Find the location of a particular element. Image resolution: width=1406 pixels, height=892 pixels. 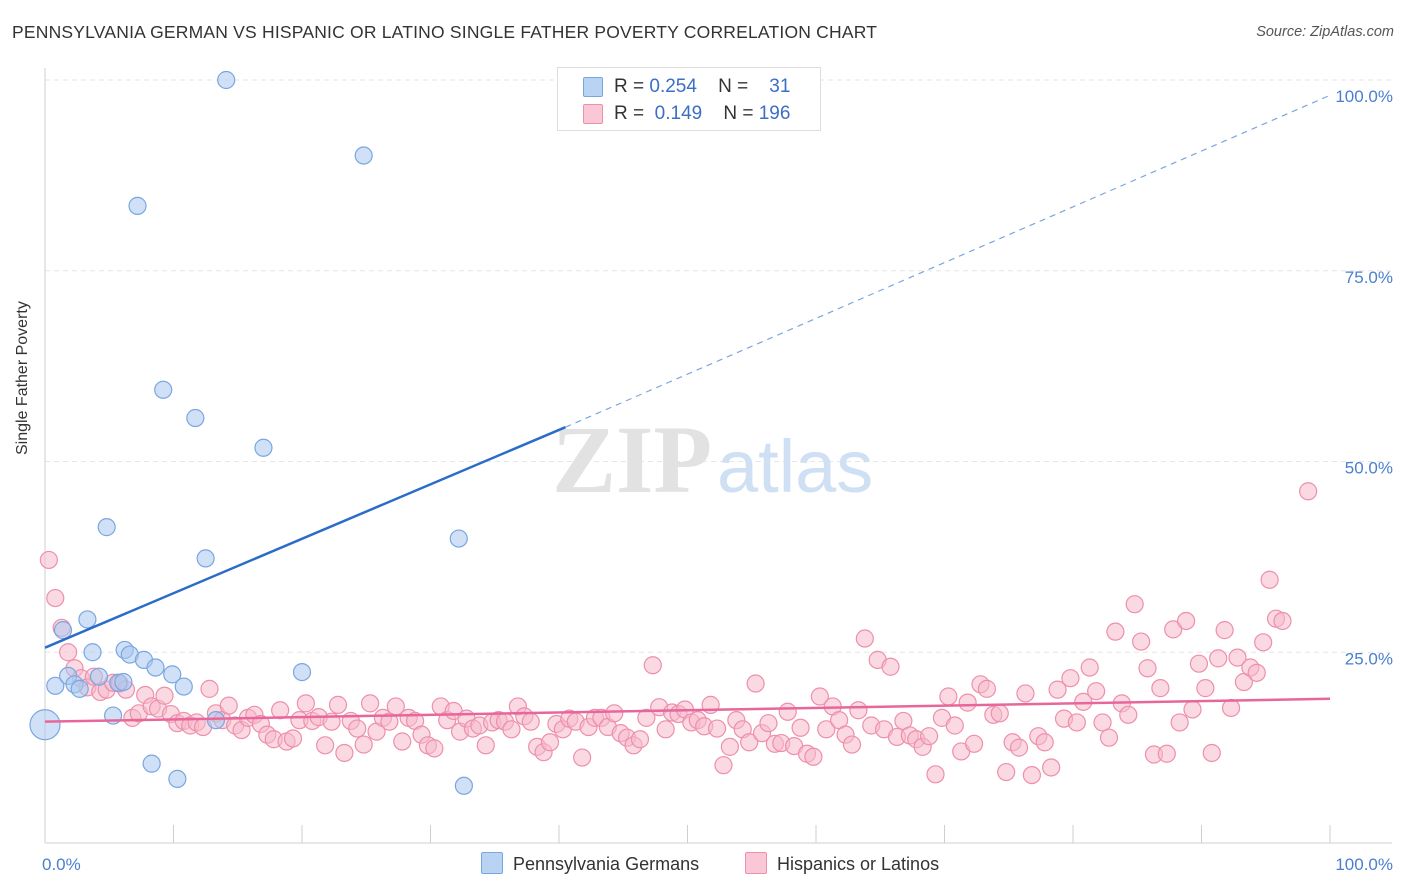

hispanic-trend-line is located at coordinates (687, 710).